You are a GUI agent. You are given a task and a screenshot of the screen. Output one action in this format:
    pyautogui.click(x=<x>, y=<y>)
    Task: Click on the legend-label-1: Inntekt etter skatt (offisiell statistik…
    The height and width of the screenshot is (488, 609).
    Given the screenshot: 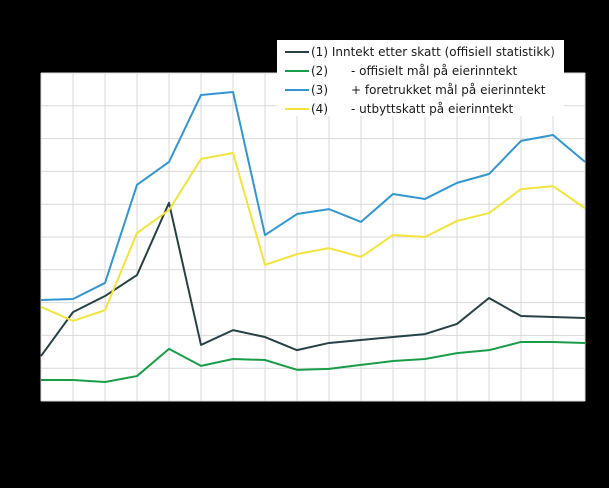 What is the action you would take?
    pyautogui.click(x=441, y=51)
    